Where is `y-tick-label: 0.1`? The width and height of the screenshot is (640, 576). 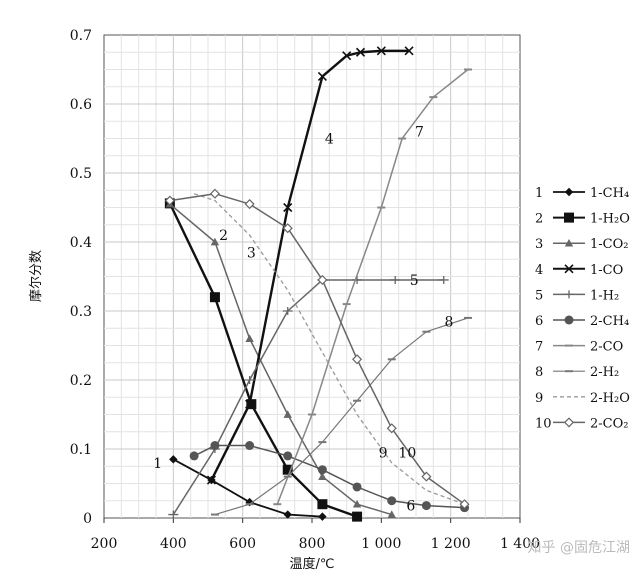 y-tick-label: 0.1 is located at coordinates (81, 450).